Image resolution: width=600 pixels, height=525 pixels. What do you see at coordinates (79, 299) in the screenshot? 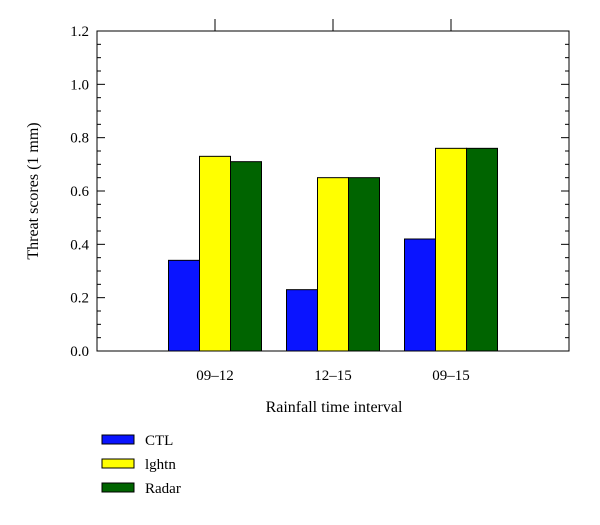
I see `y-tick-label: 0.2` at bounding box center [79, 299].